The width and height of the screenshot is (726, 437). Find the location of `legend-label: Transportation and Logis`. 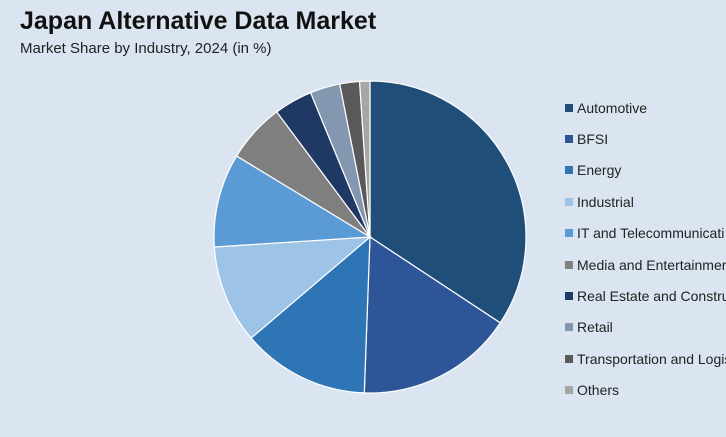

legend-label: Transportation and Logis is located at coordinates (651, 358).